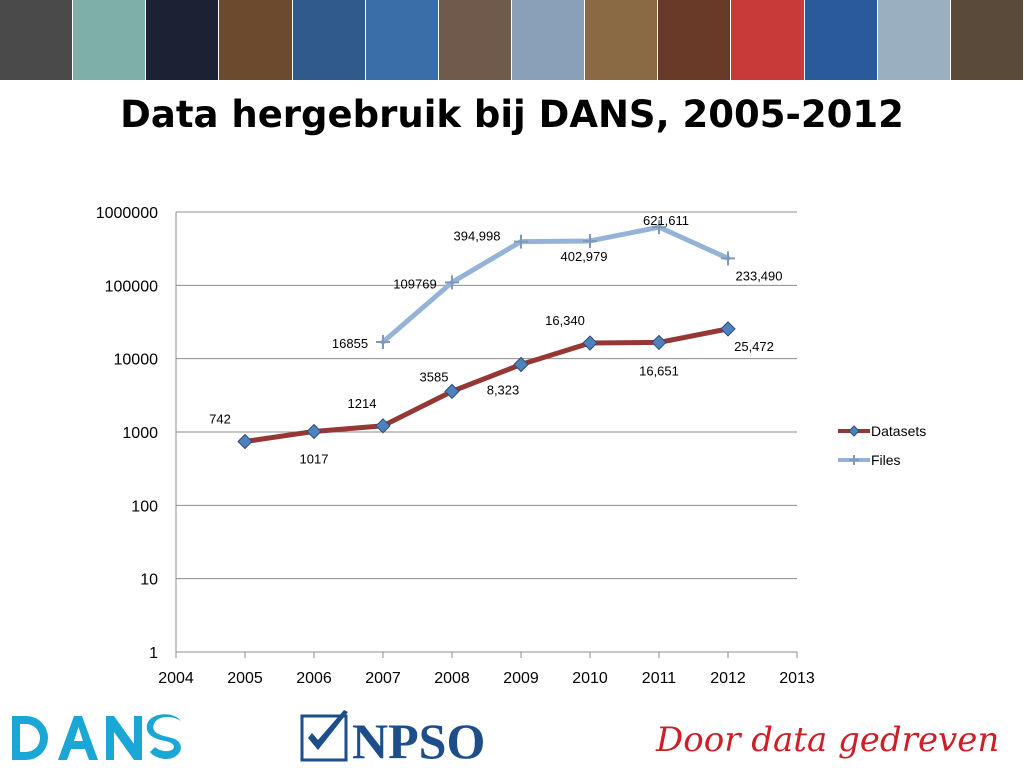 This screenshot has height=768, width=1024. Describe the element at coordinates (414, 283) in the screenshot. I see `data-label-files: 109769` at that location.